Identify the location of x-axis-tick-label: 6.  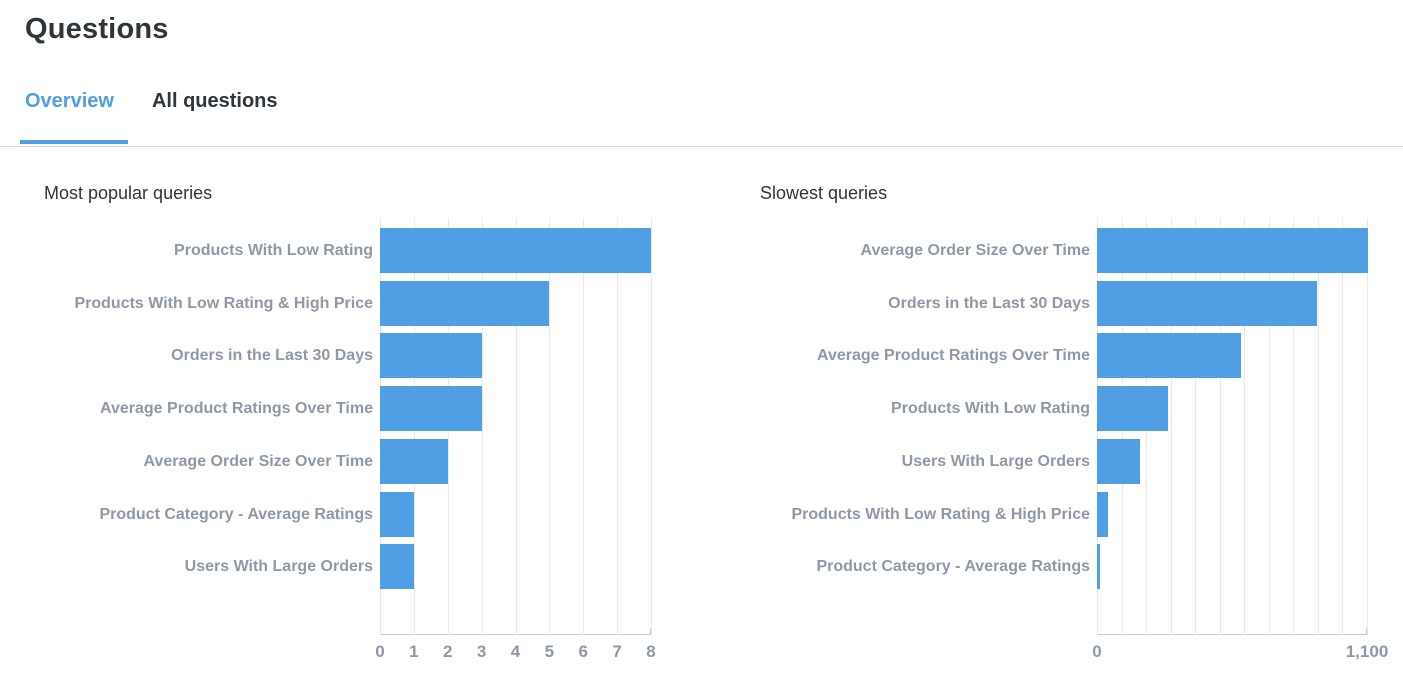
(583, 651).